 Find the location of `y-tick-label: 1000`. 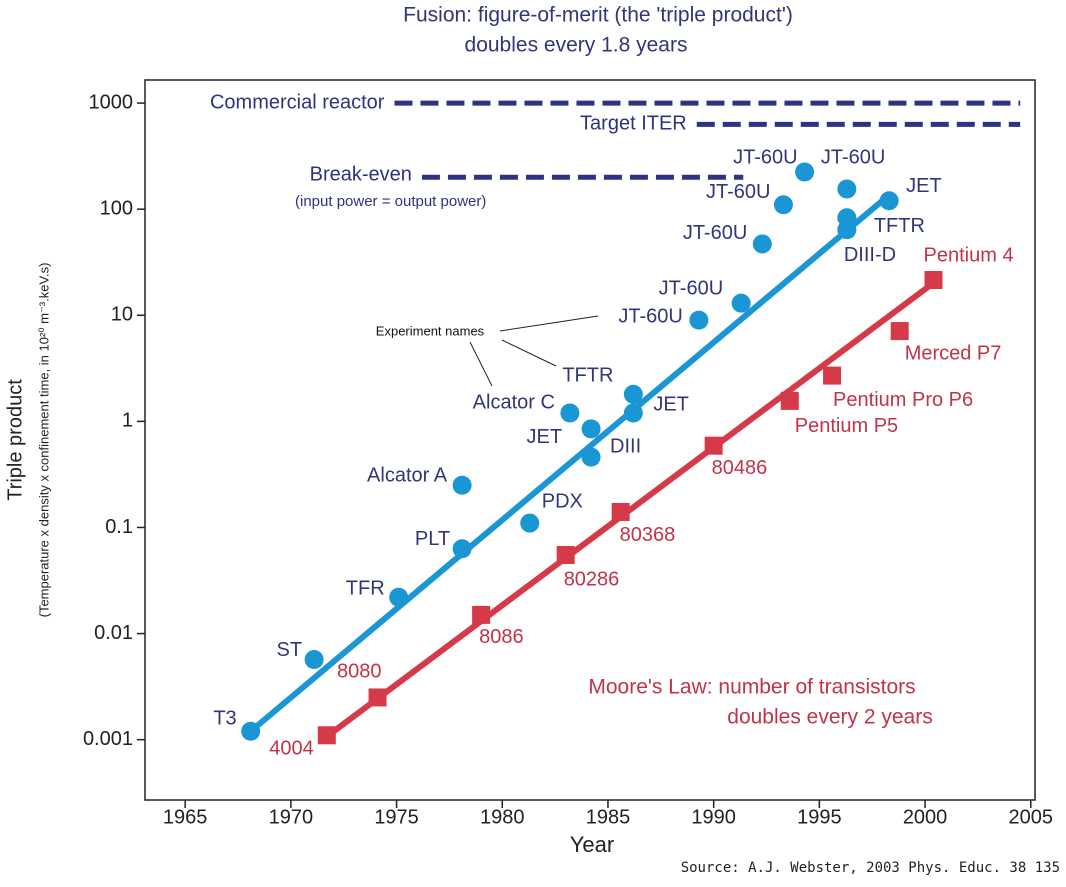

y-tick-label: 1000 is located at coordinates (111, 102).